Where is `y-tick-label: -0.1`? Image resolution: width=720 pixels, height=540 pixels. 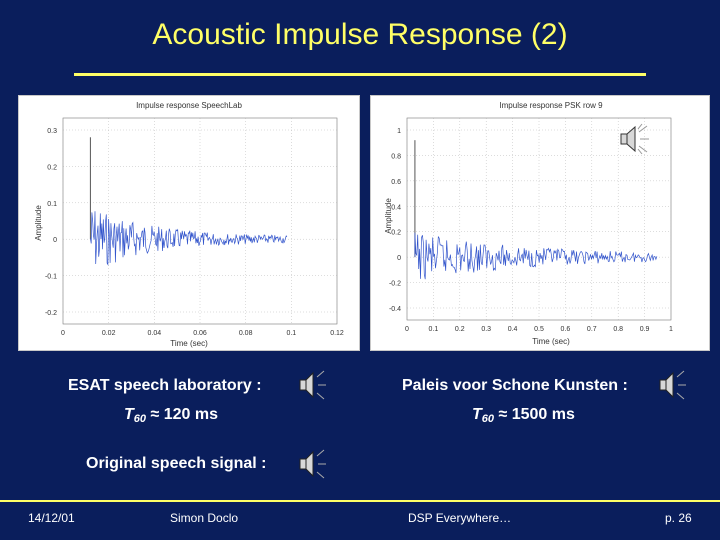
y-tick-label: -0.1 is located at coordinates (51, 277).